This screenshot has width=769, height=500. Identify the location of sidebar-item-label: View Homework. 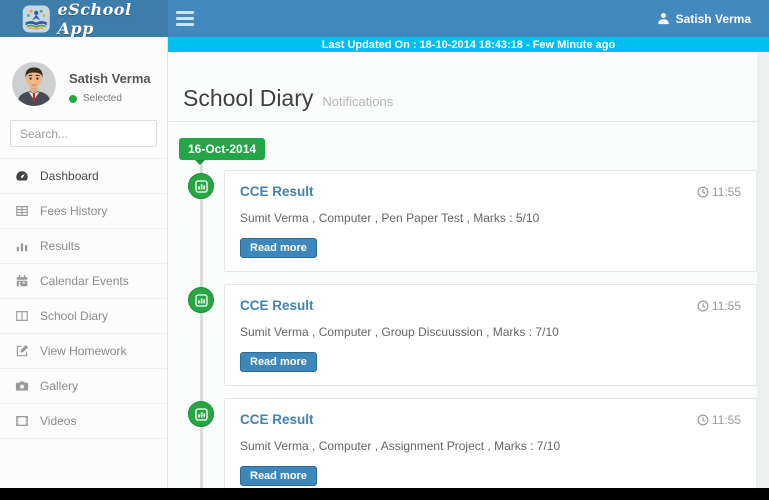
(83, 351).